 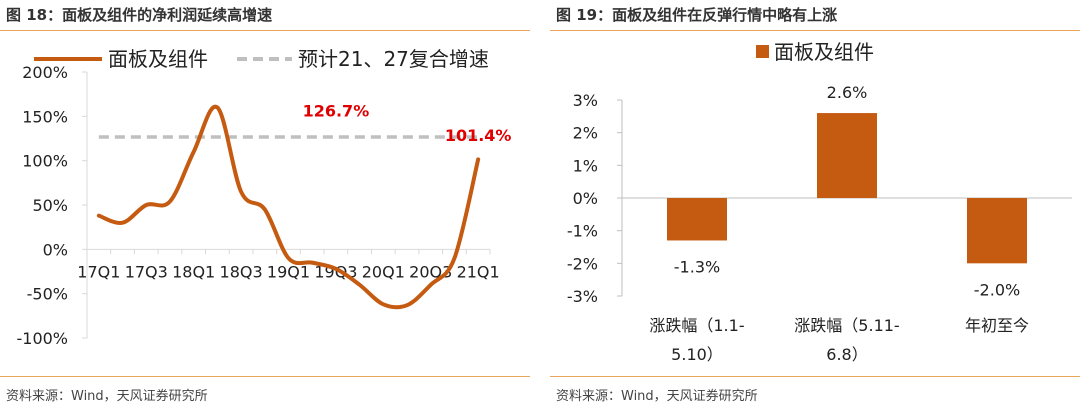 What do you see at coordinates (193, 271) in the screenshot?
I see `x-tick-label: 18Q1` at bounding box center [193, 271].